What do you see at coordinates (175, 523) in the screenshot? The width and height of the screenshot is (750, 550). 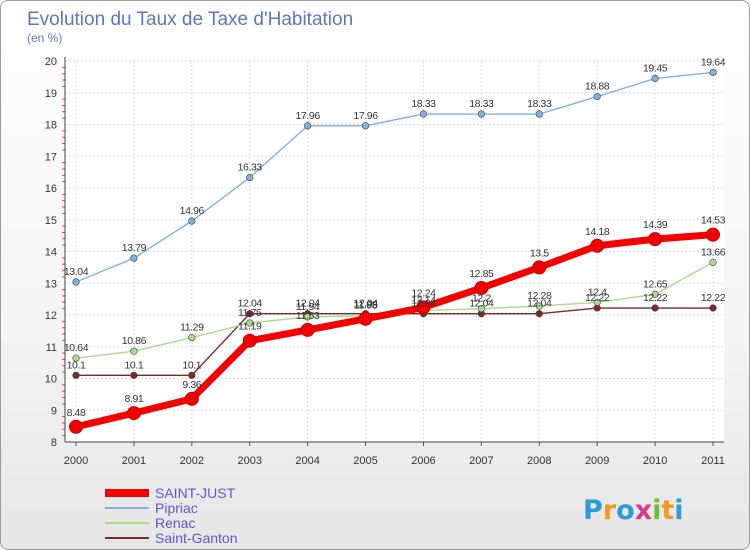 I see `legend-label-renac: Renac` at bounding box center [175, 523].